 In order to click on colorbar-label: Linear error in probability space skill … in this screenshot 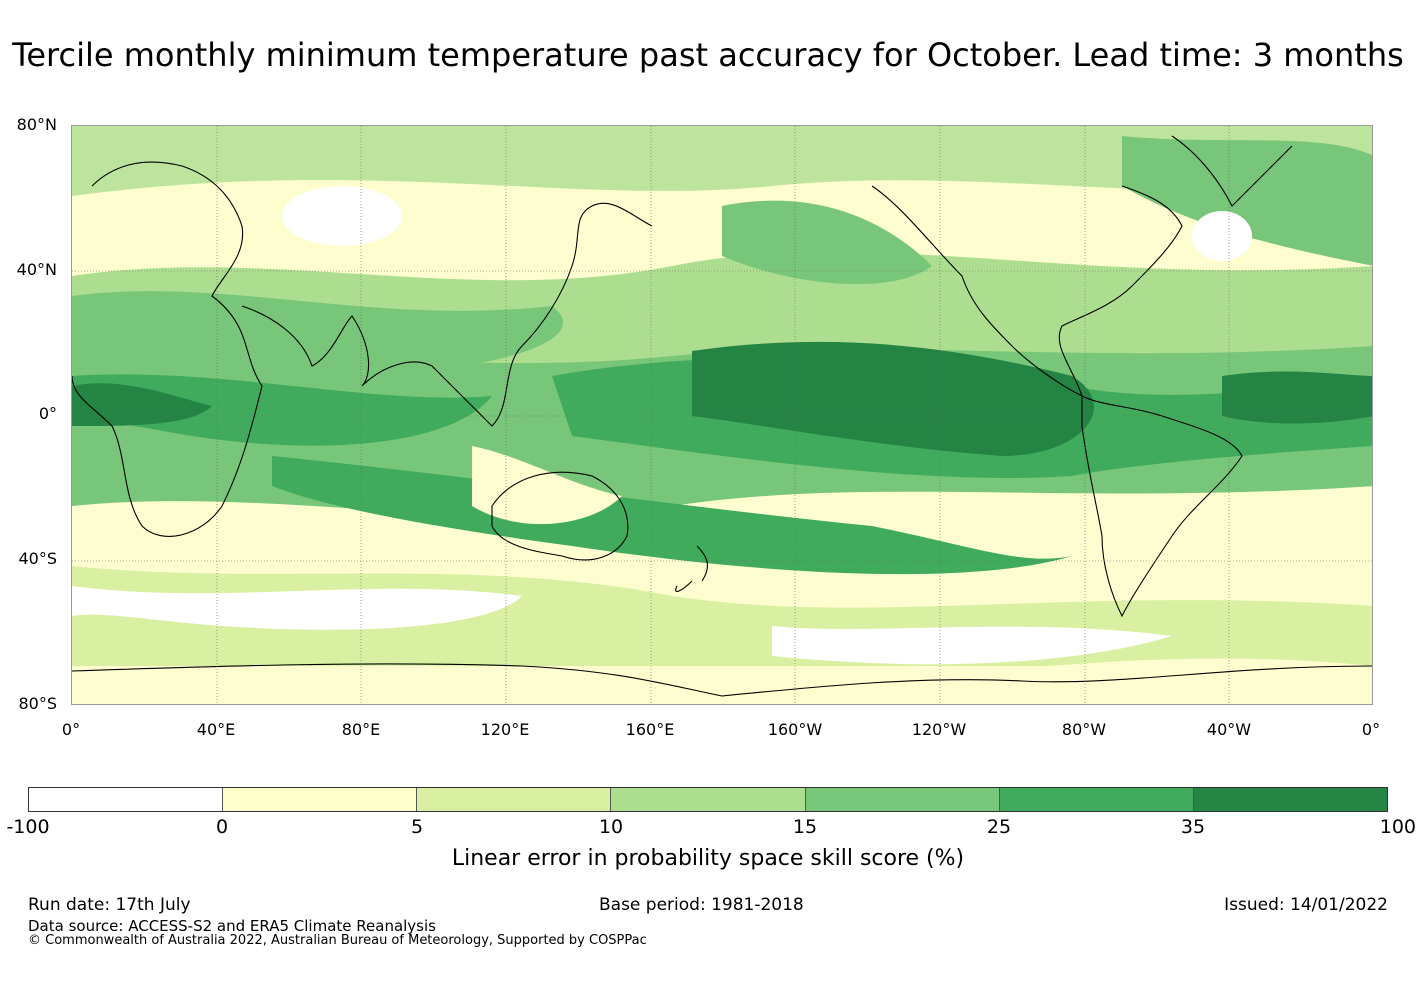, I will do `click(708, 858)`.